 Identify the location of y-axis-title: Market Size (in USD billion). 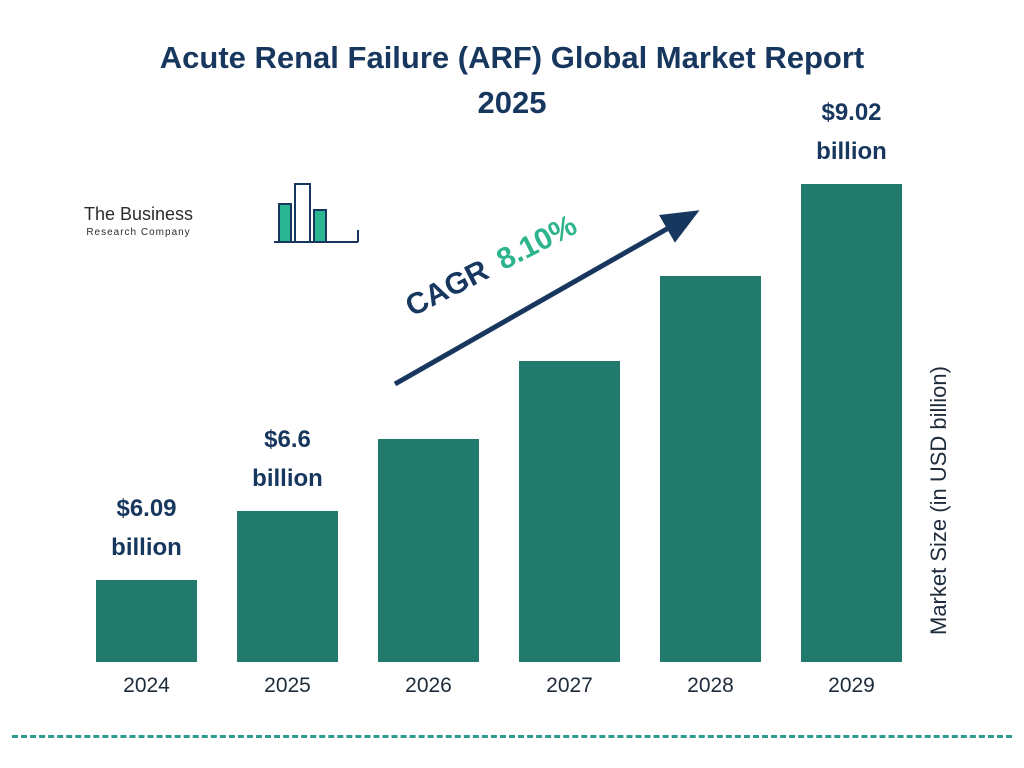
(938, 501).